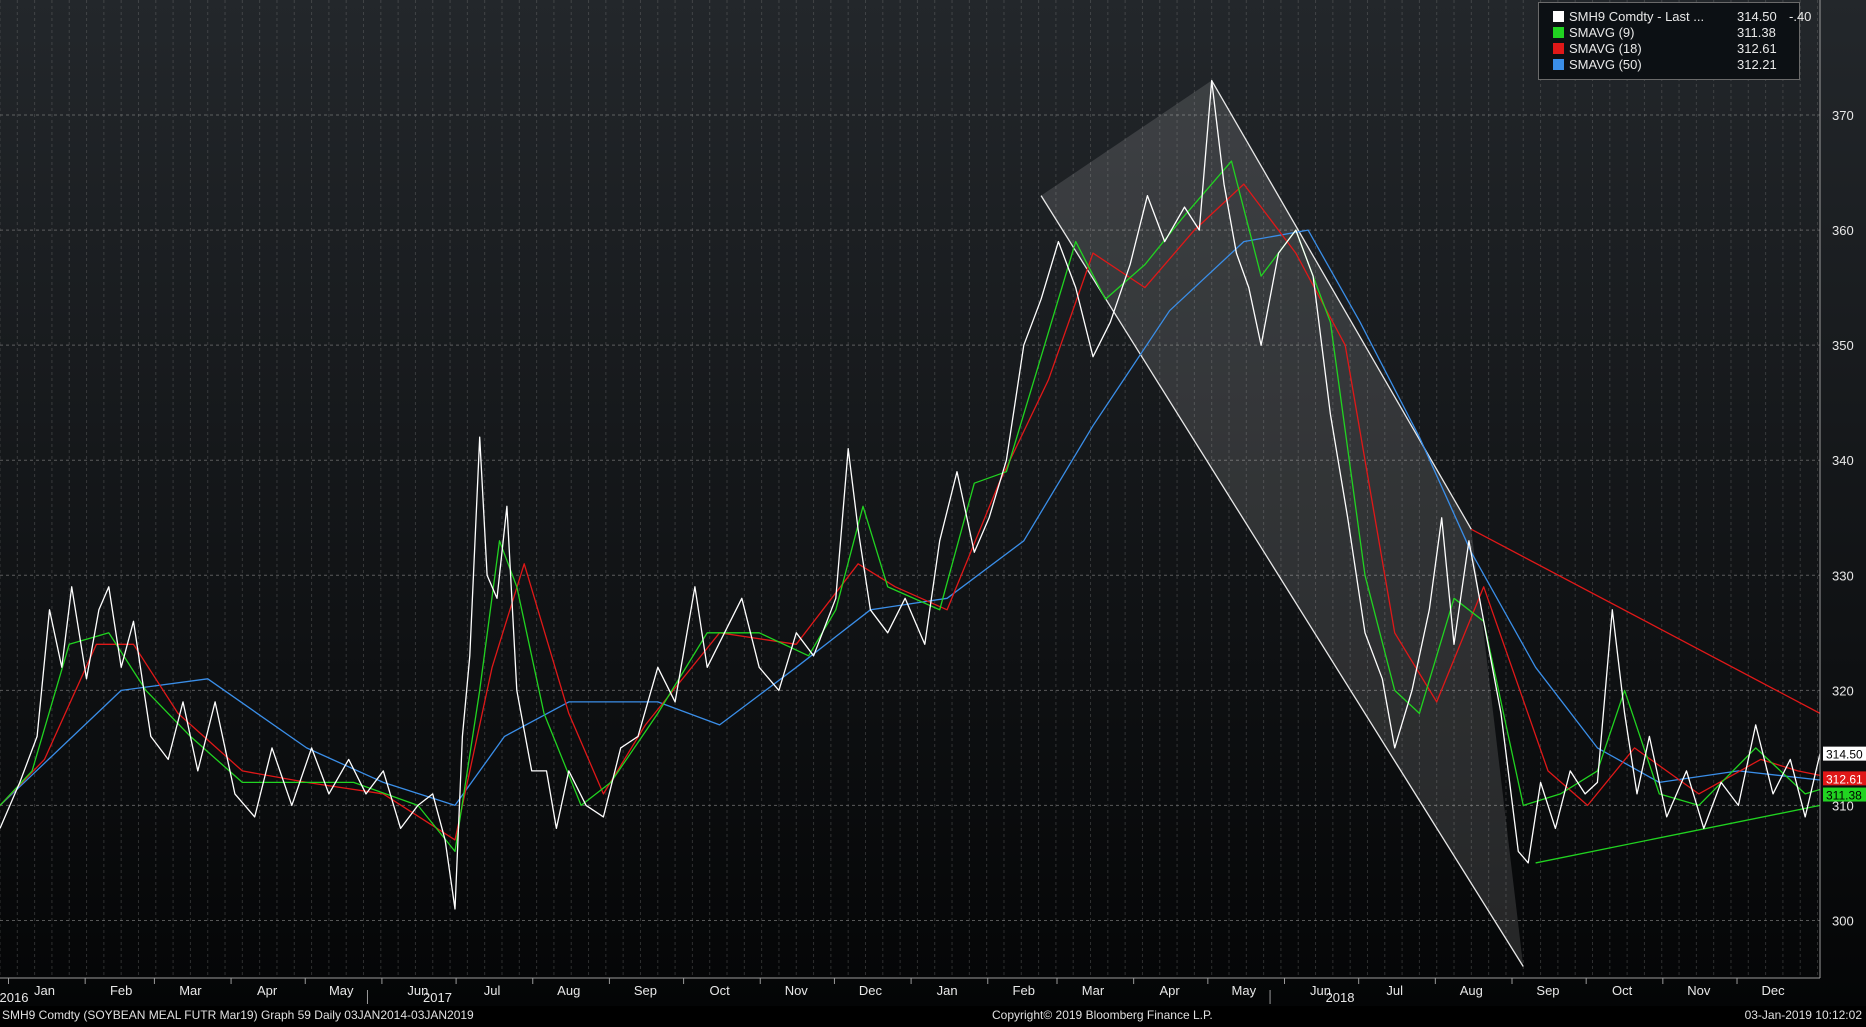 The height and width of the screenshot is (1027, 1866). Describe the element at coordinates (1646, 621) in the screenshot. I see `resistance-trendline` at that location.